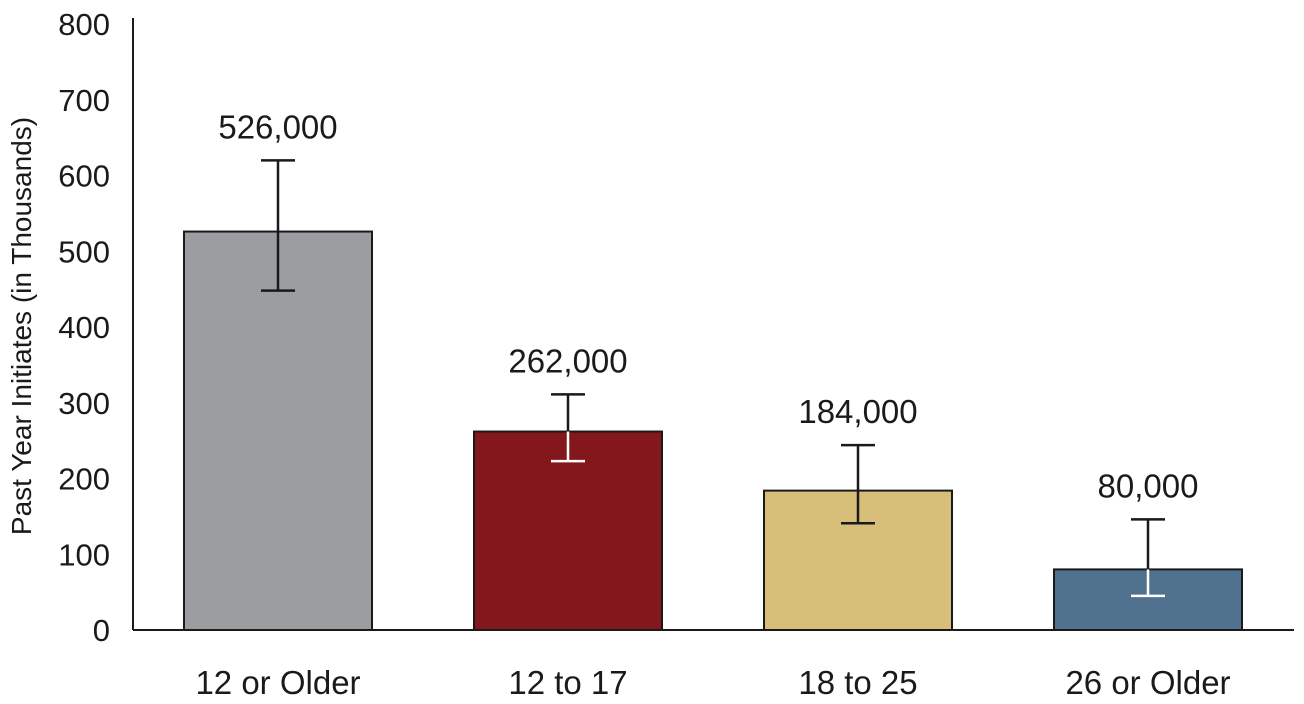  Describe the element at coordinates (1147, 682) in the screenshot. I see `x-category-label: 26 or Older` at that location.